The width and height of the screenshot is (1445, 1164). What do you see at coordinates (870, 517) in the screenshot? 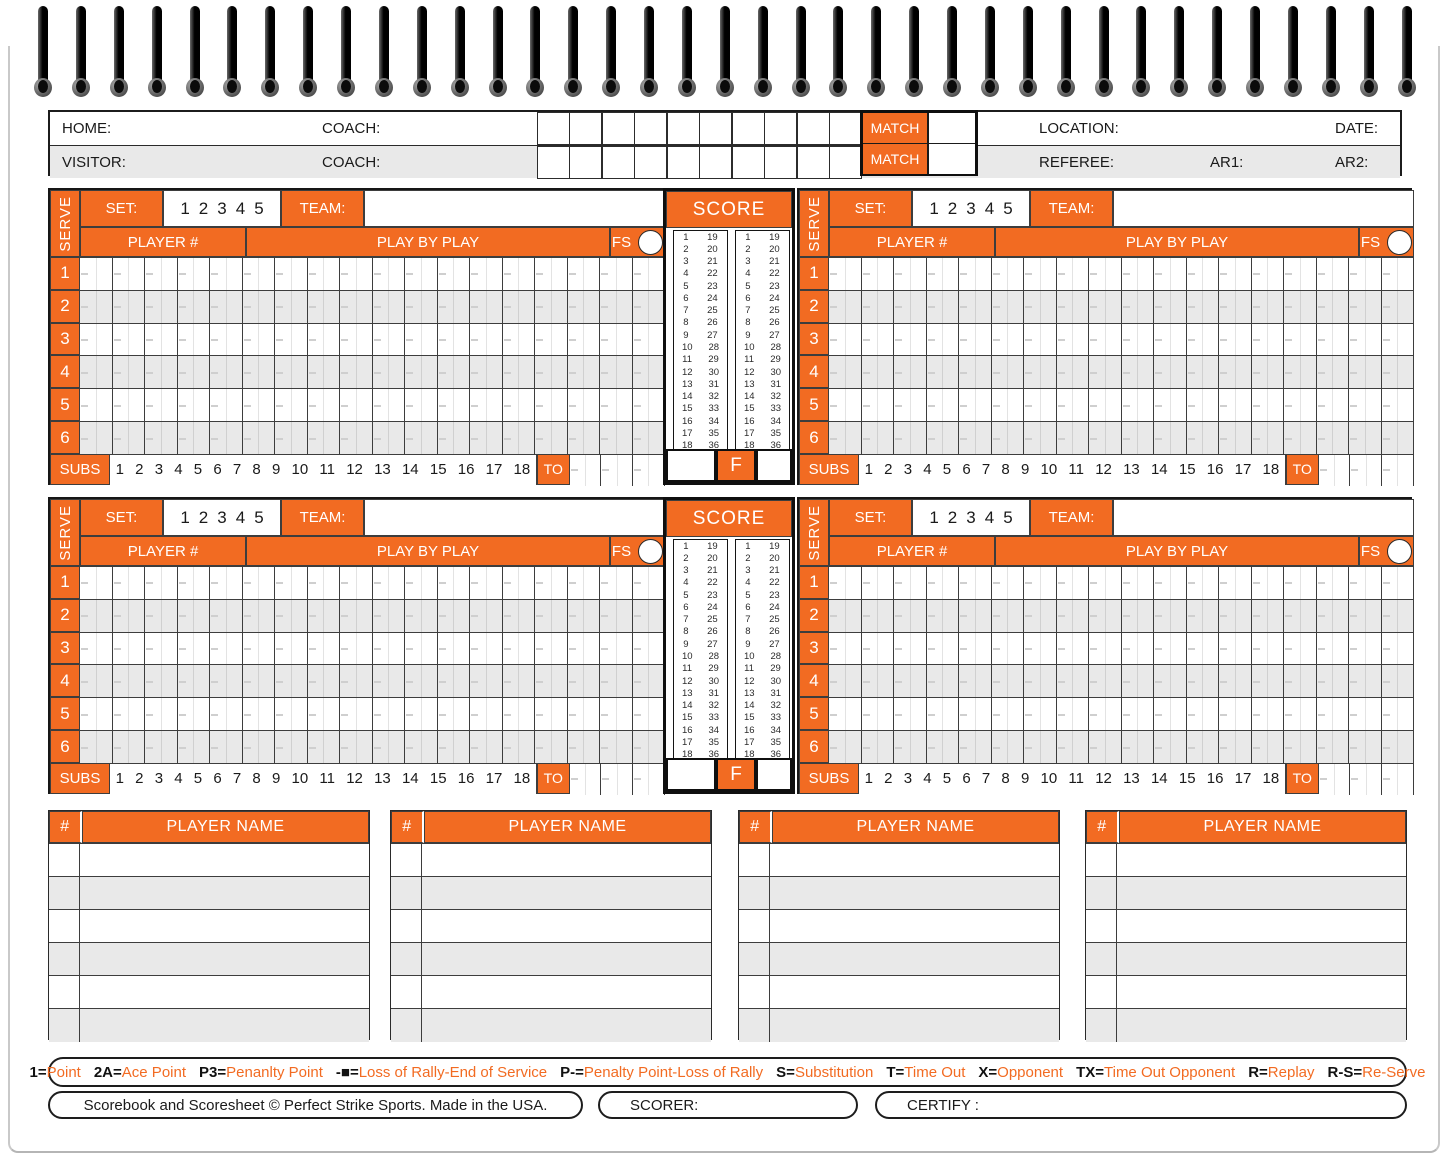
I see `set-label: SET:` at bounding box center [870, 517].